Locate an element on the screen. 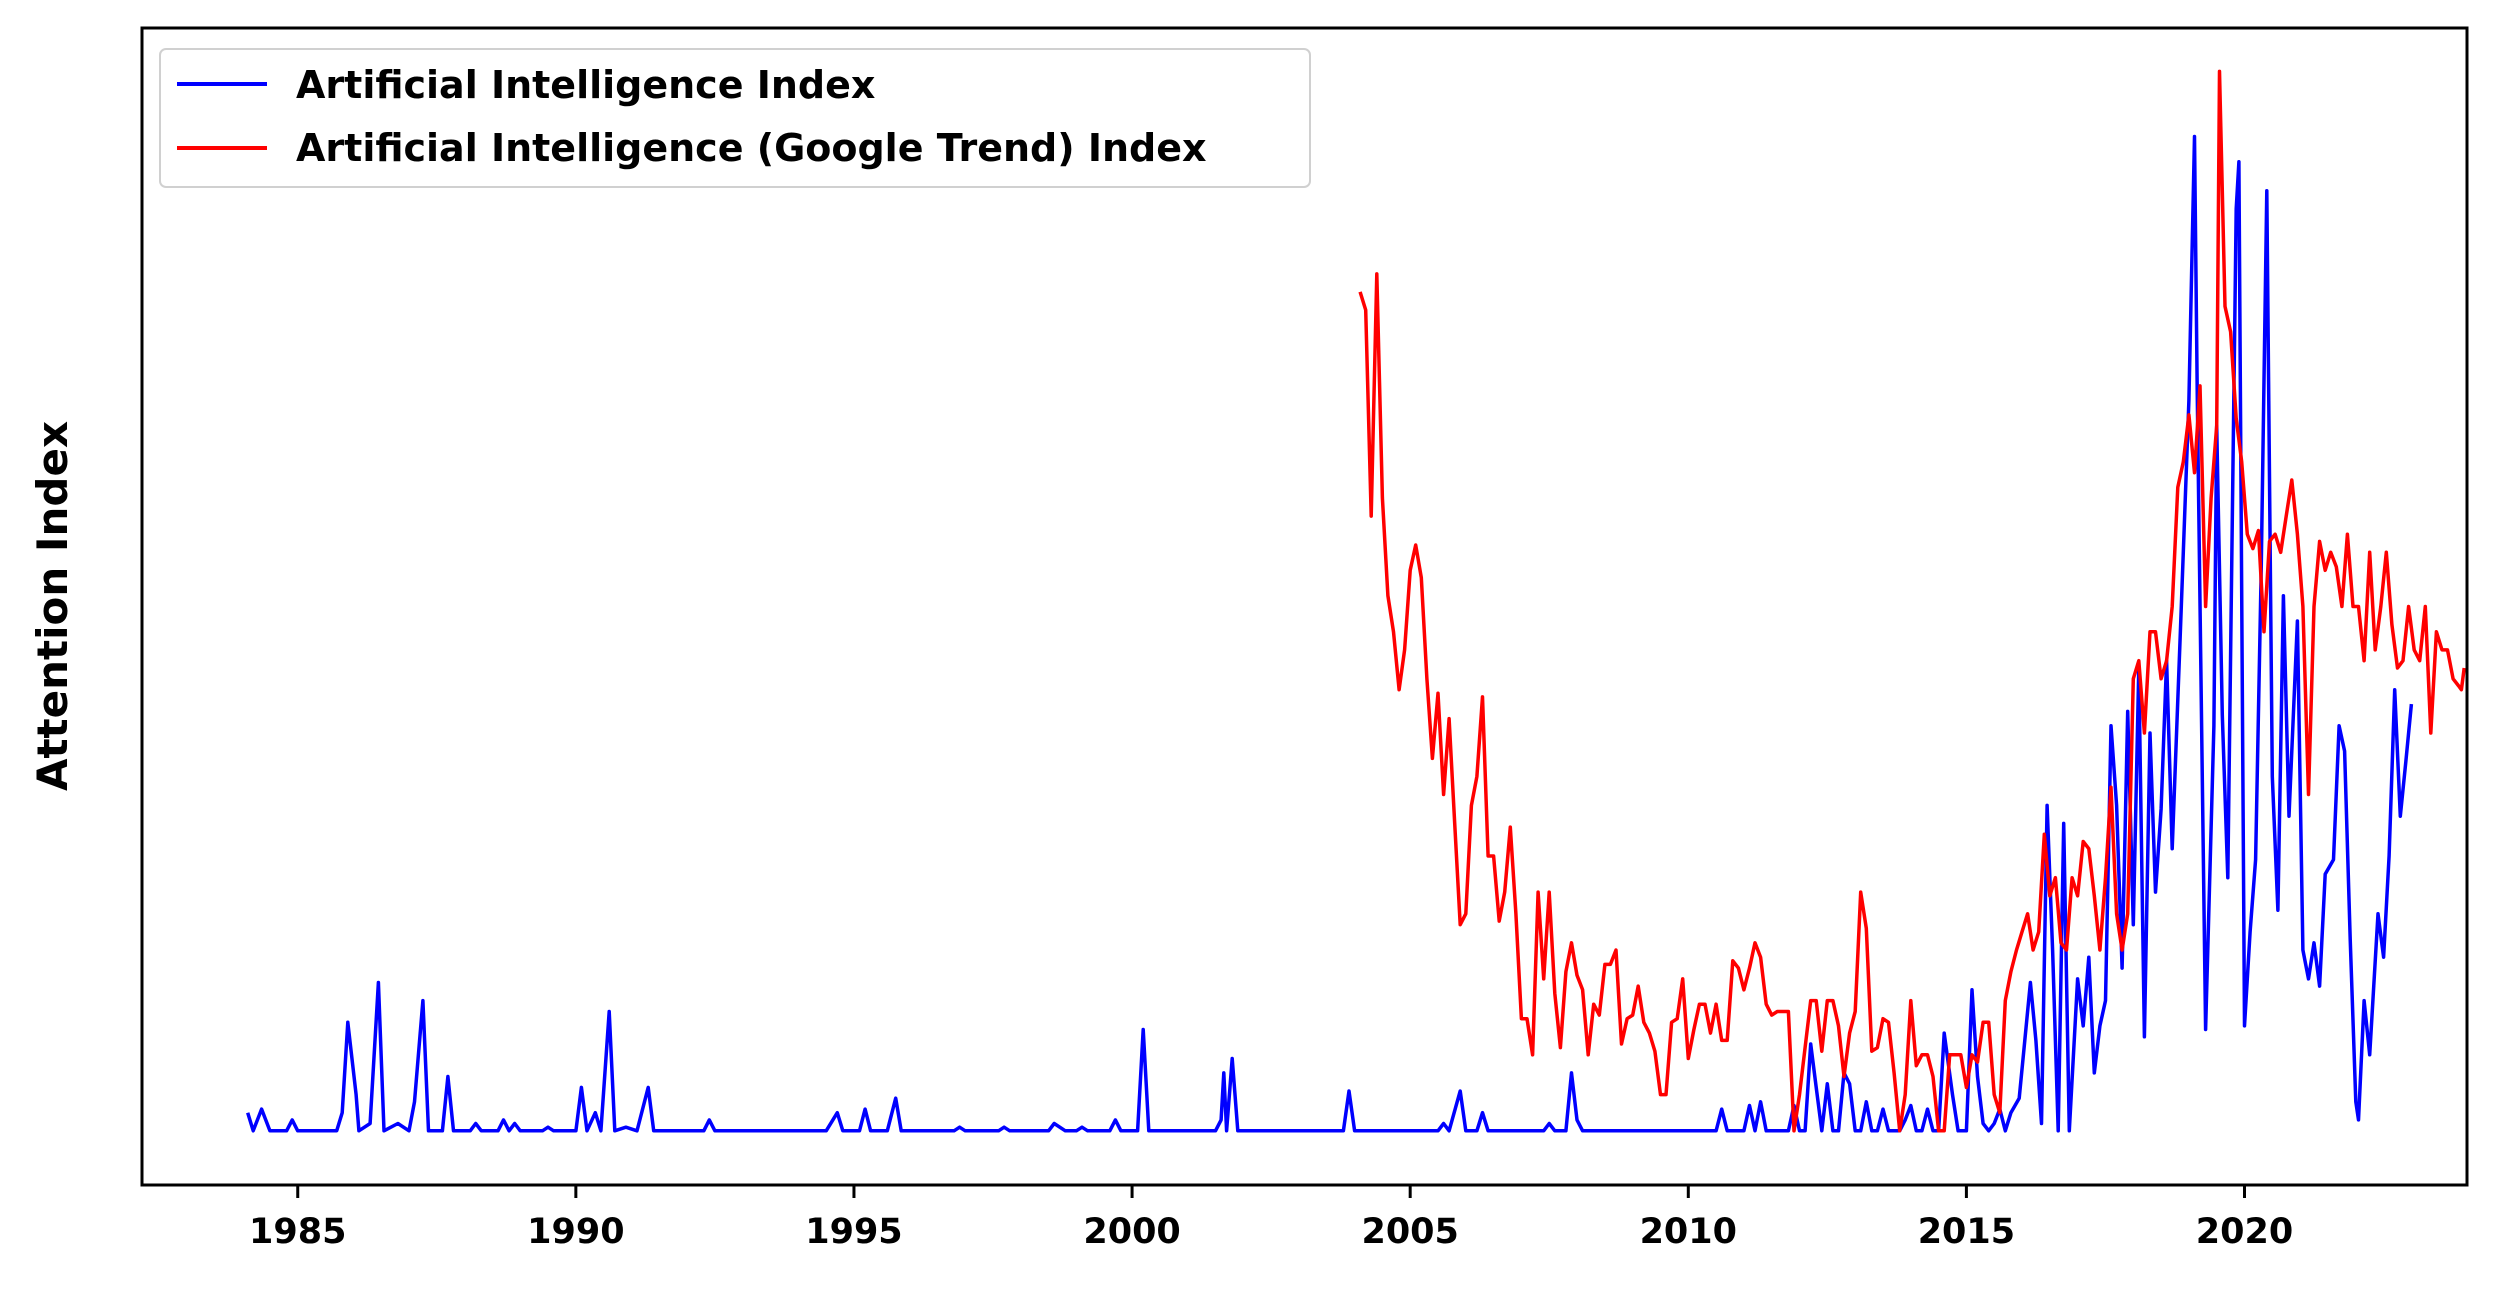 Image resolution: width=2495 pixels, height=1298 pixels. x-tick-label: 2020 is located at coordinates (2244, 1232).